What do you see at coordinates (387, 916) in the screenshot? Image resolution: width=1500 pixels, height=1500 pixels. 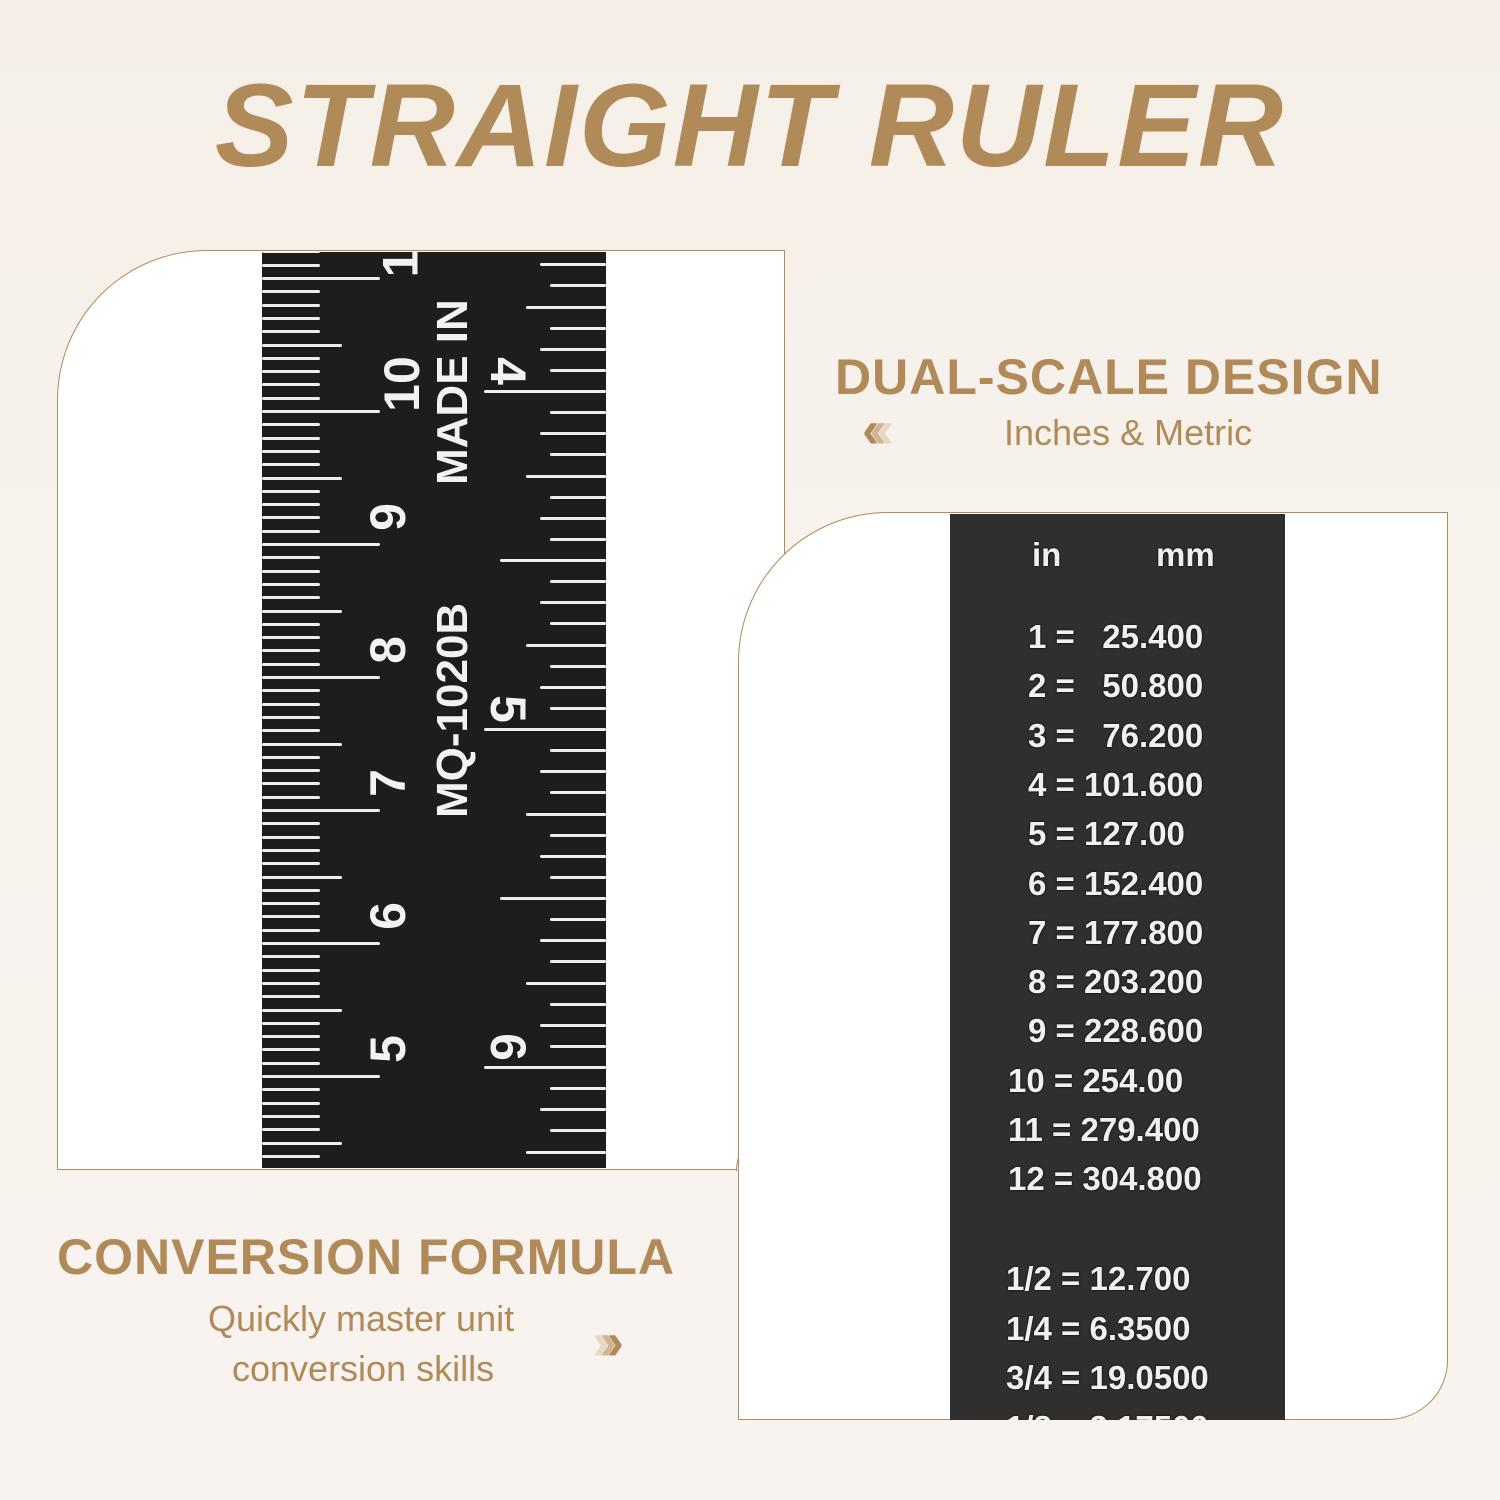 I see `cm-label: 6` at bounding box center [387, 916].